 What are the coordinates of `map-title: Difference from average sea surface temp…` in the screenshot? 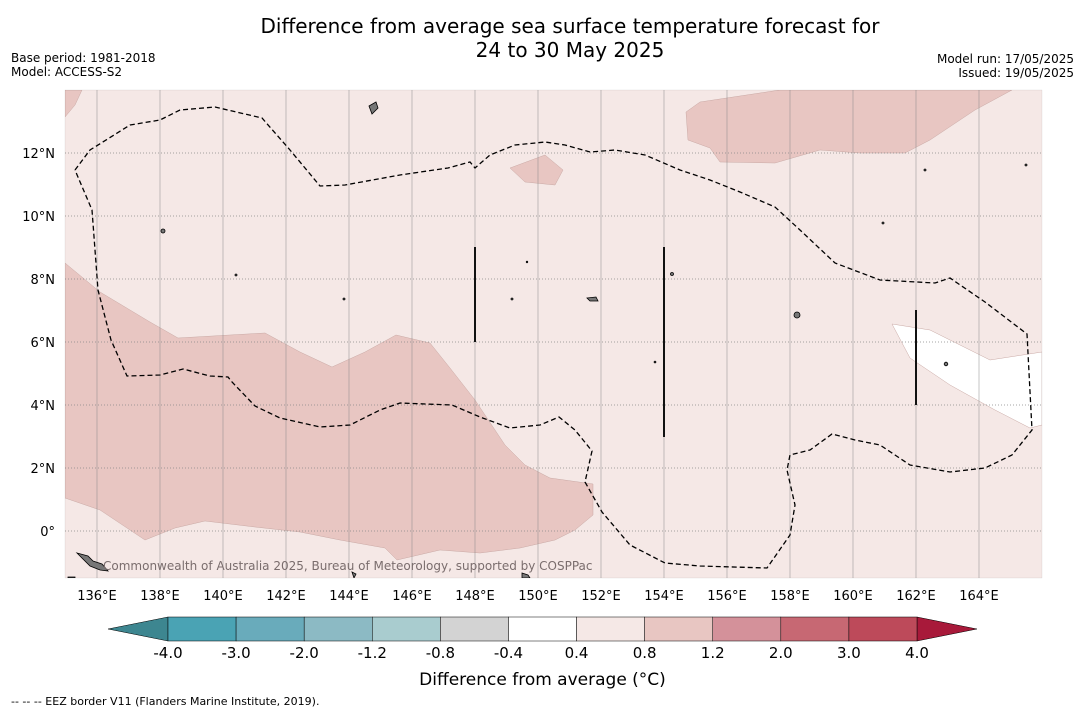 It's located at (542, 38).